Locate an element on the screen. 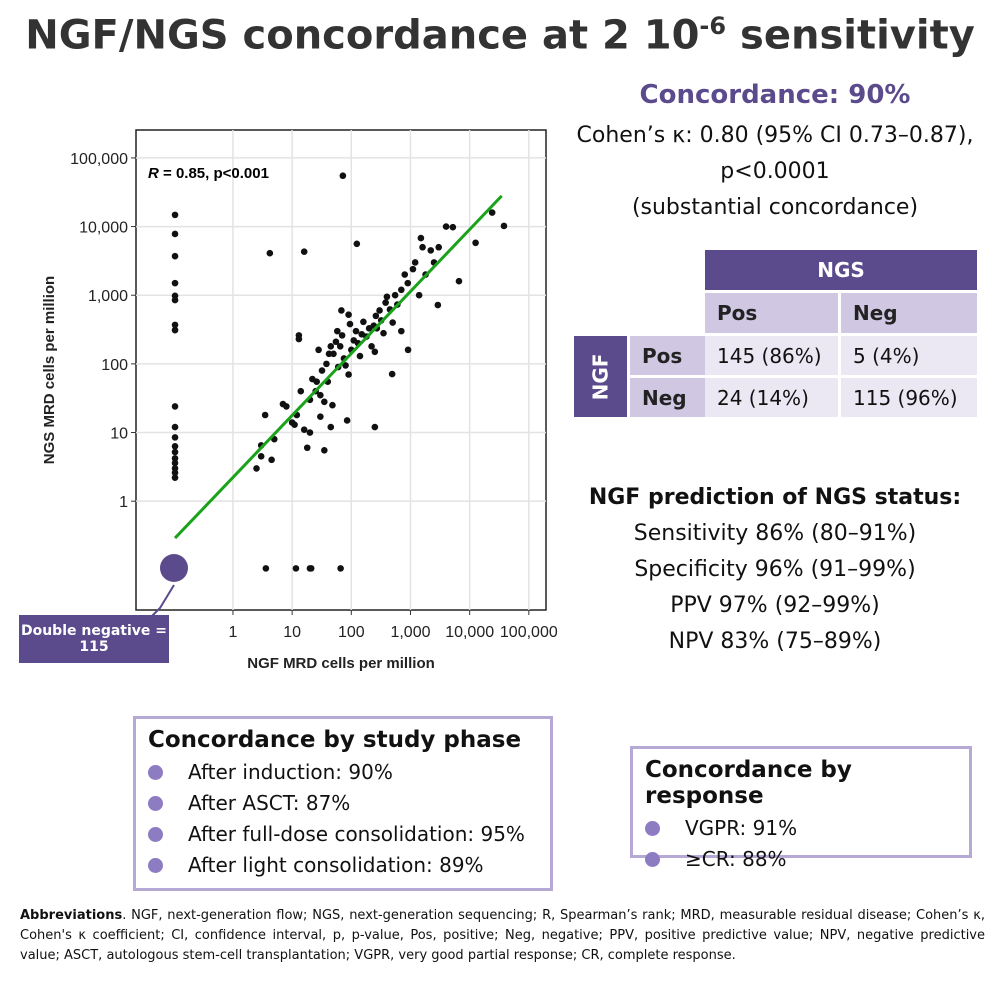 This screenshot has height=981, width=1000. kappa-line: p<0.0001 is located at coordinates (775, 171).